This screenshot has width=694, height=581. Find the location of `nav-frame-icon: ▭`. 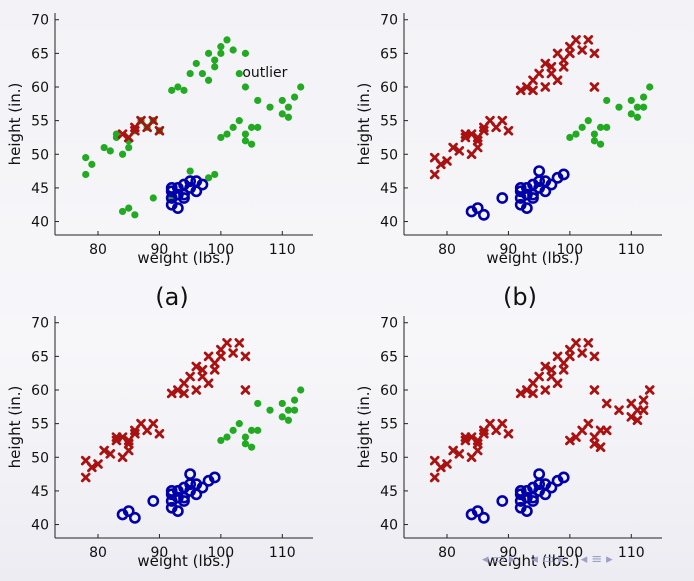

nav-frame-icon: ▭ is located at coordinates (498, 559).